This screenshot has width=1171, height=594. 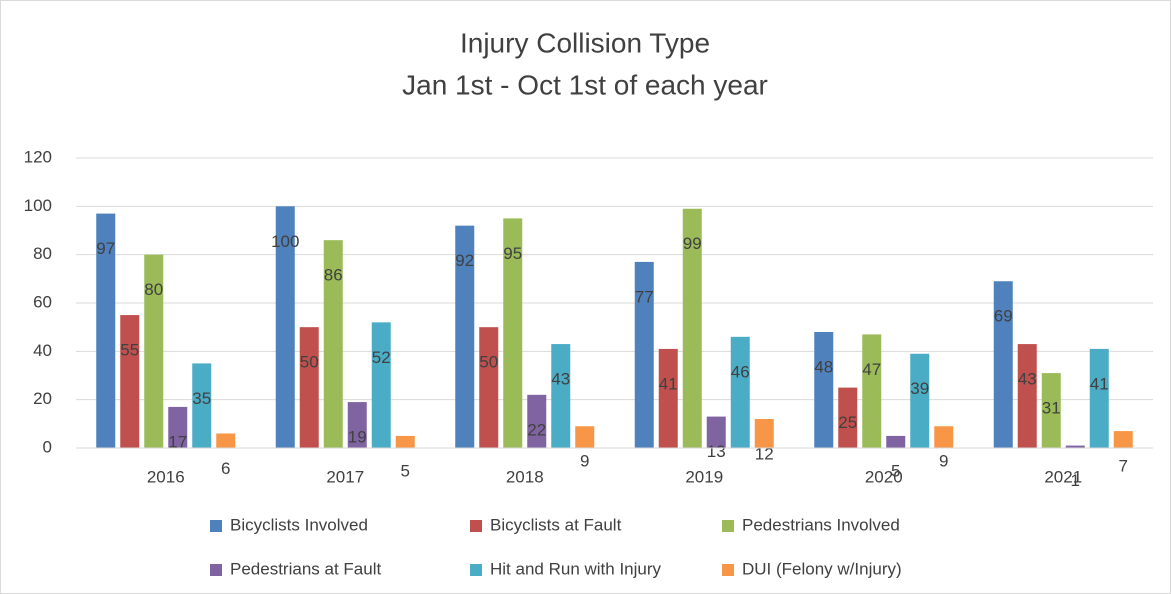 What do you see at coordinates (381, 357) in the screenshot?
I see `data-label: 52` at bounding box center [381, 357].